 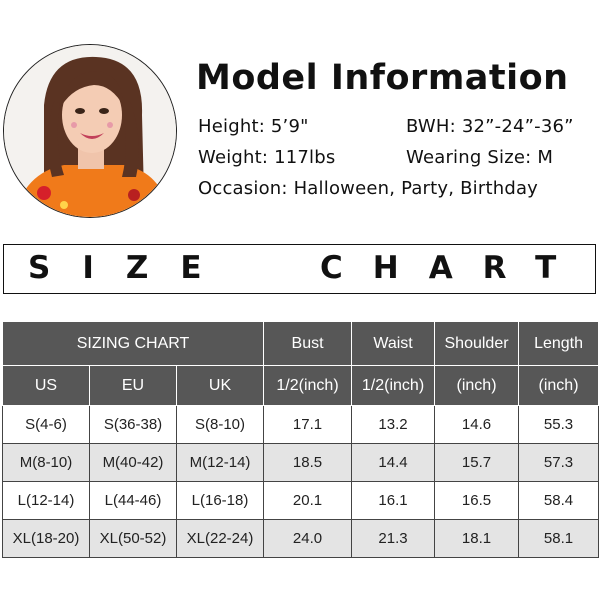 What do you see at coordinates (46, 500) in the screenshot?
I see `table-cell: L(12-14)` at bounding box center [46, 500].